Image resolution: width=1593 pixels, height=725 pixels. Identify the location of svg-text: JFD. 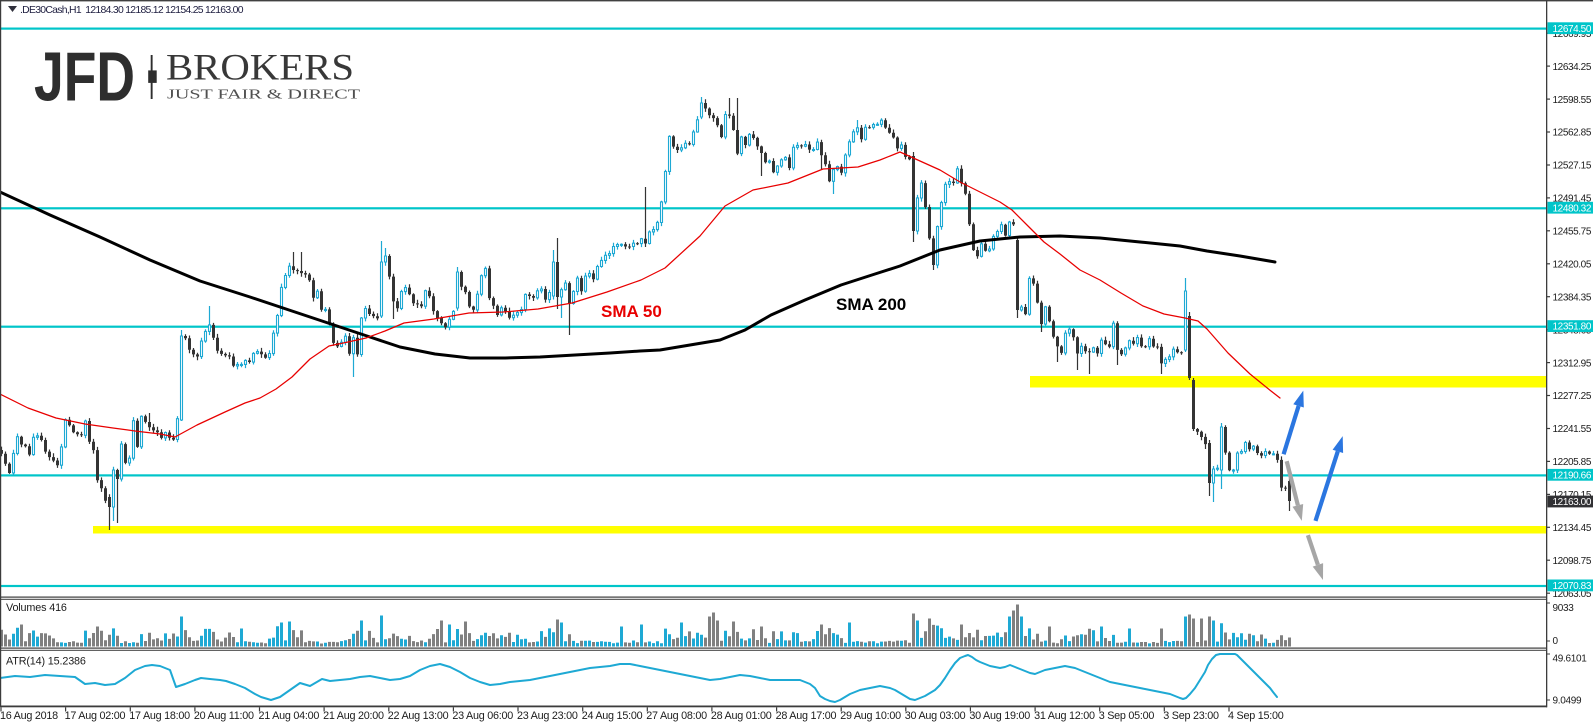
(84, 77).